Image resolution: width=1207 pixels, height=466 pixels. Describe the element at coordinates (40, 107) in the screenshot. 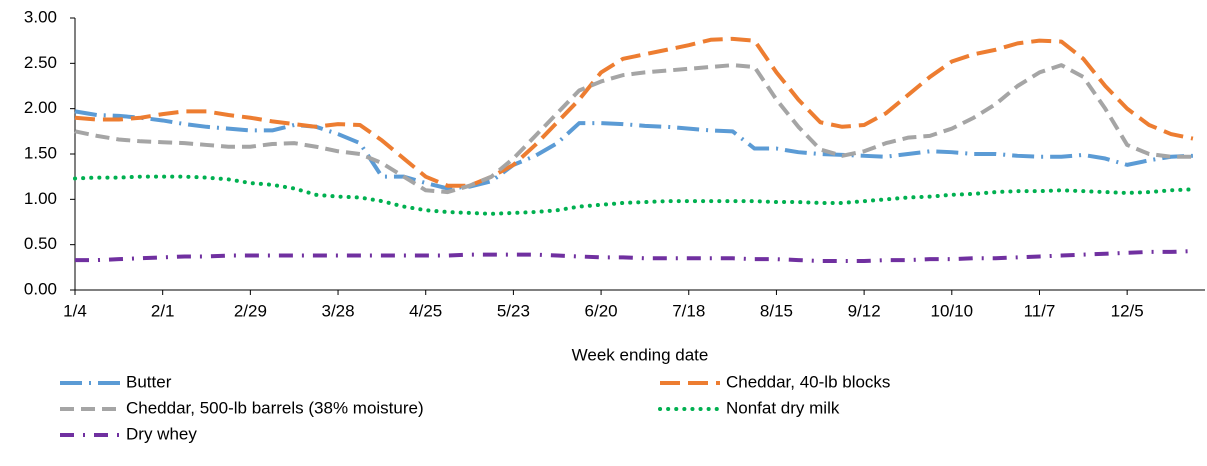

I see `y-tick-label: 2.00` at that location.